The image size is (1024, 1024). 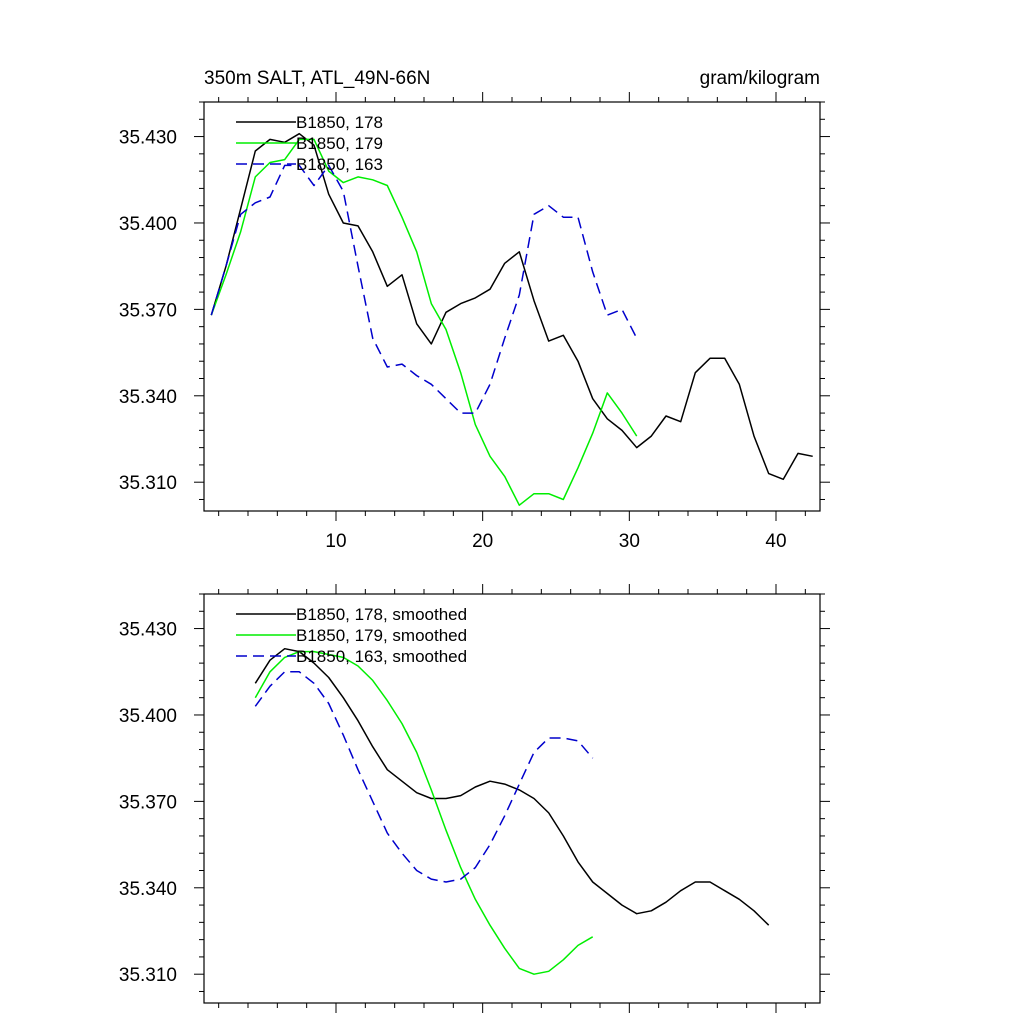 What do you see at coordinates (381, 635) in the screenshot?
I see `legend-label-2: B1850, 179, smoothed` at bounding box center [381, 635].